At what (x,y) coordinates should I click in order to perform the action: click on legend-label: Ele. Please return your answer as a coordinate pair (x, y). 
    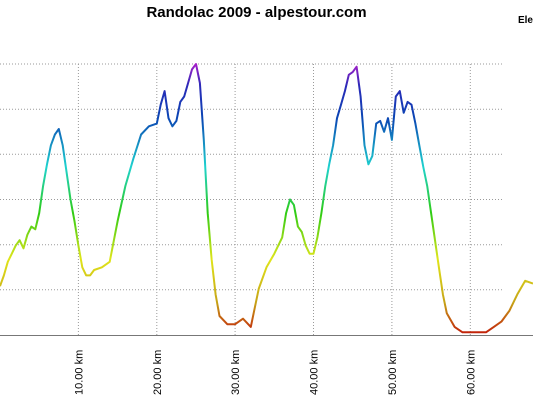
    Looking at the image, I should click on (525, 20).